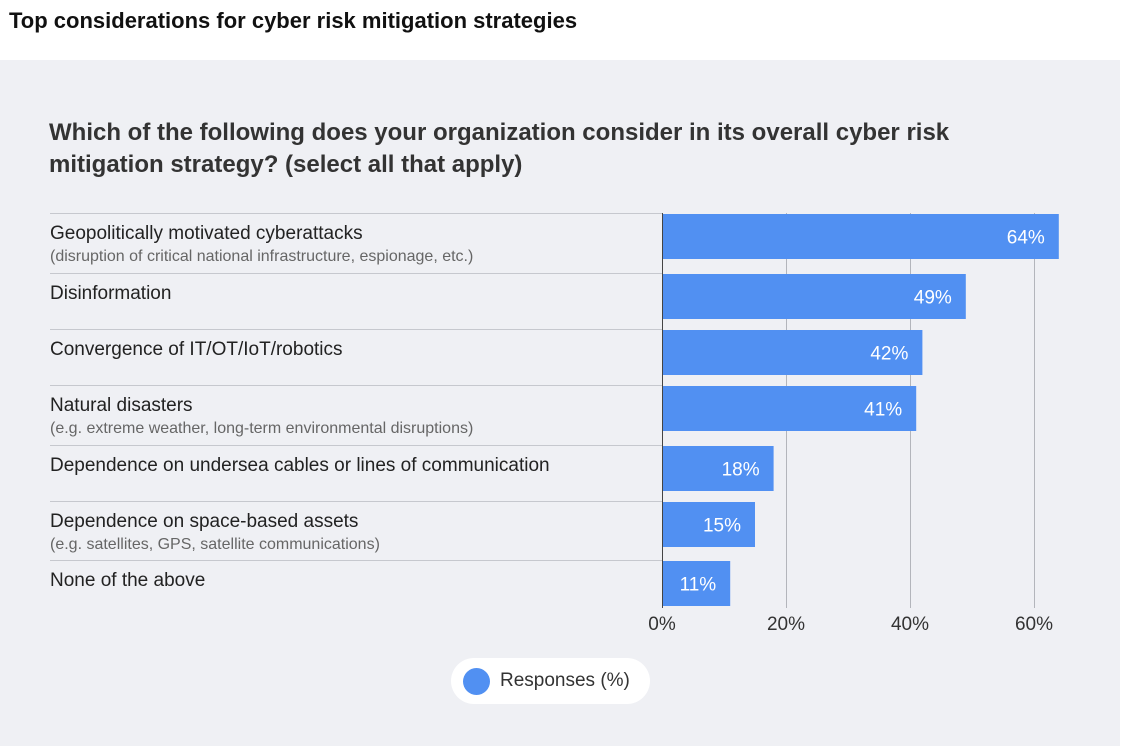 This screenshot has height=748, width=1124. What do you see at coordinates (883, 410) in the screenshot?
I see `value-label-3: 41%` at bounding box center [883, 410].